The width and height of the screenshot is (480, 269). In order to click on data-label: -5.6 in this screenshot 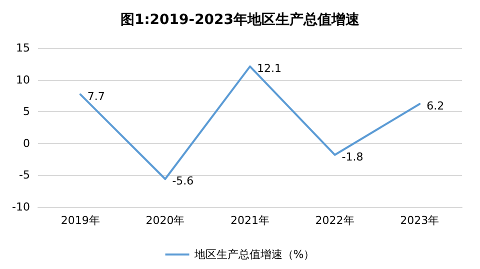, I will do `click(183, 181)`.